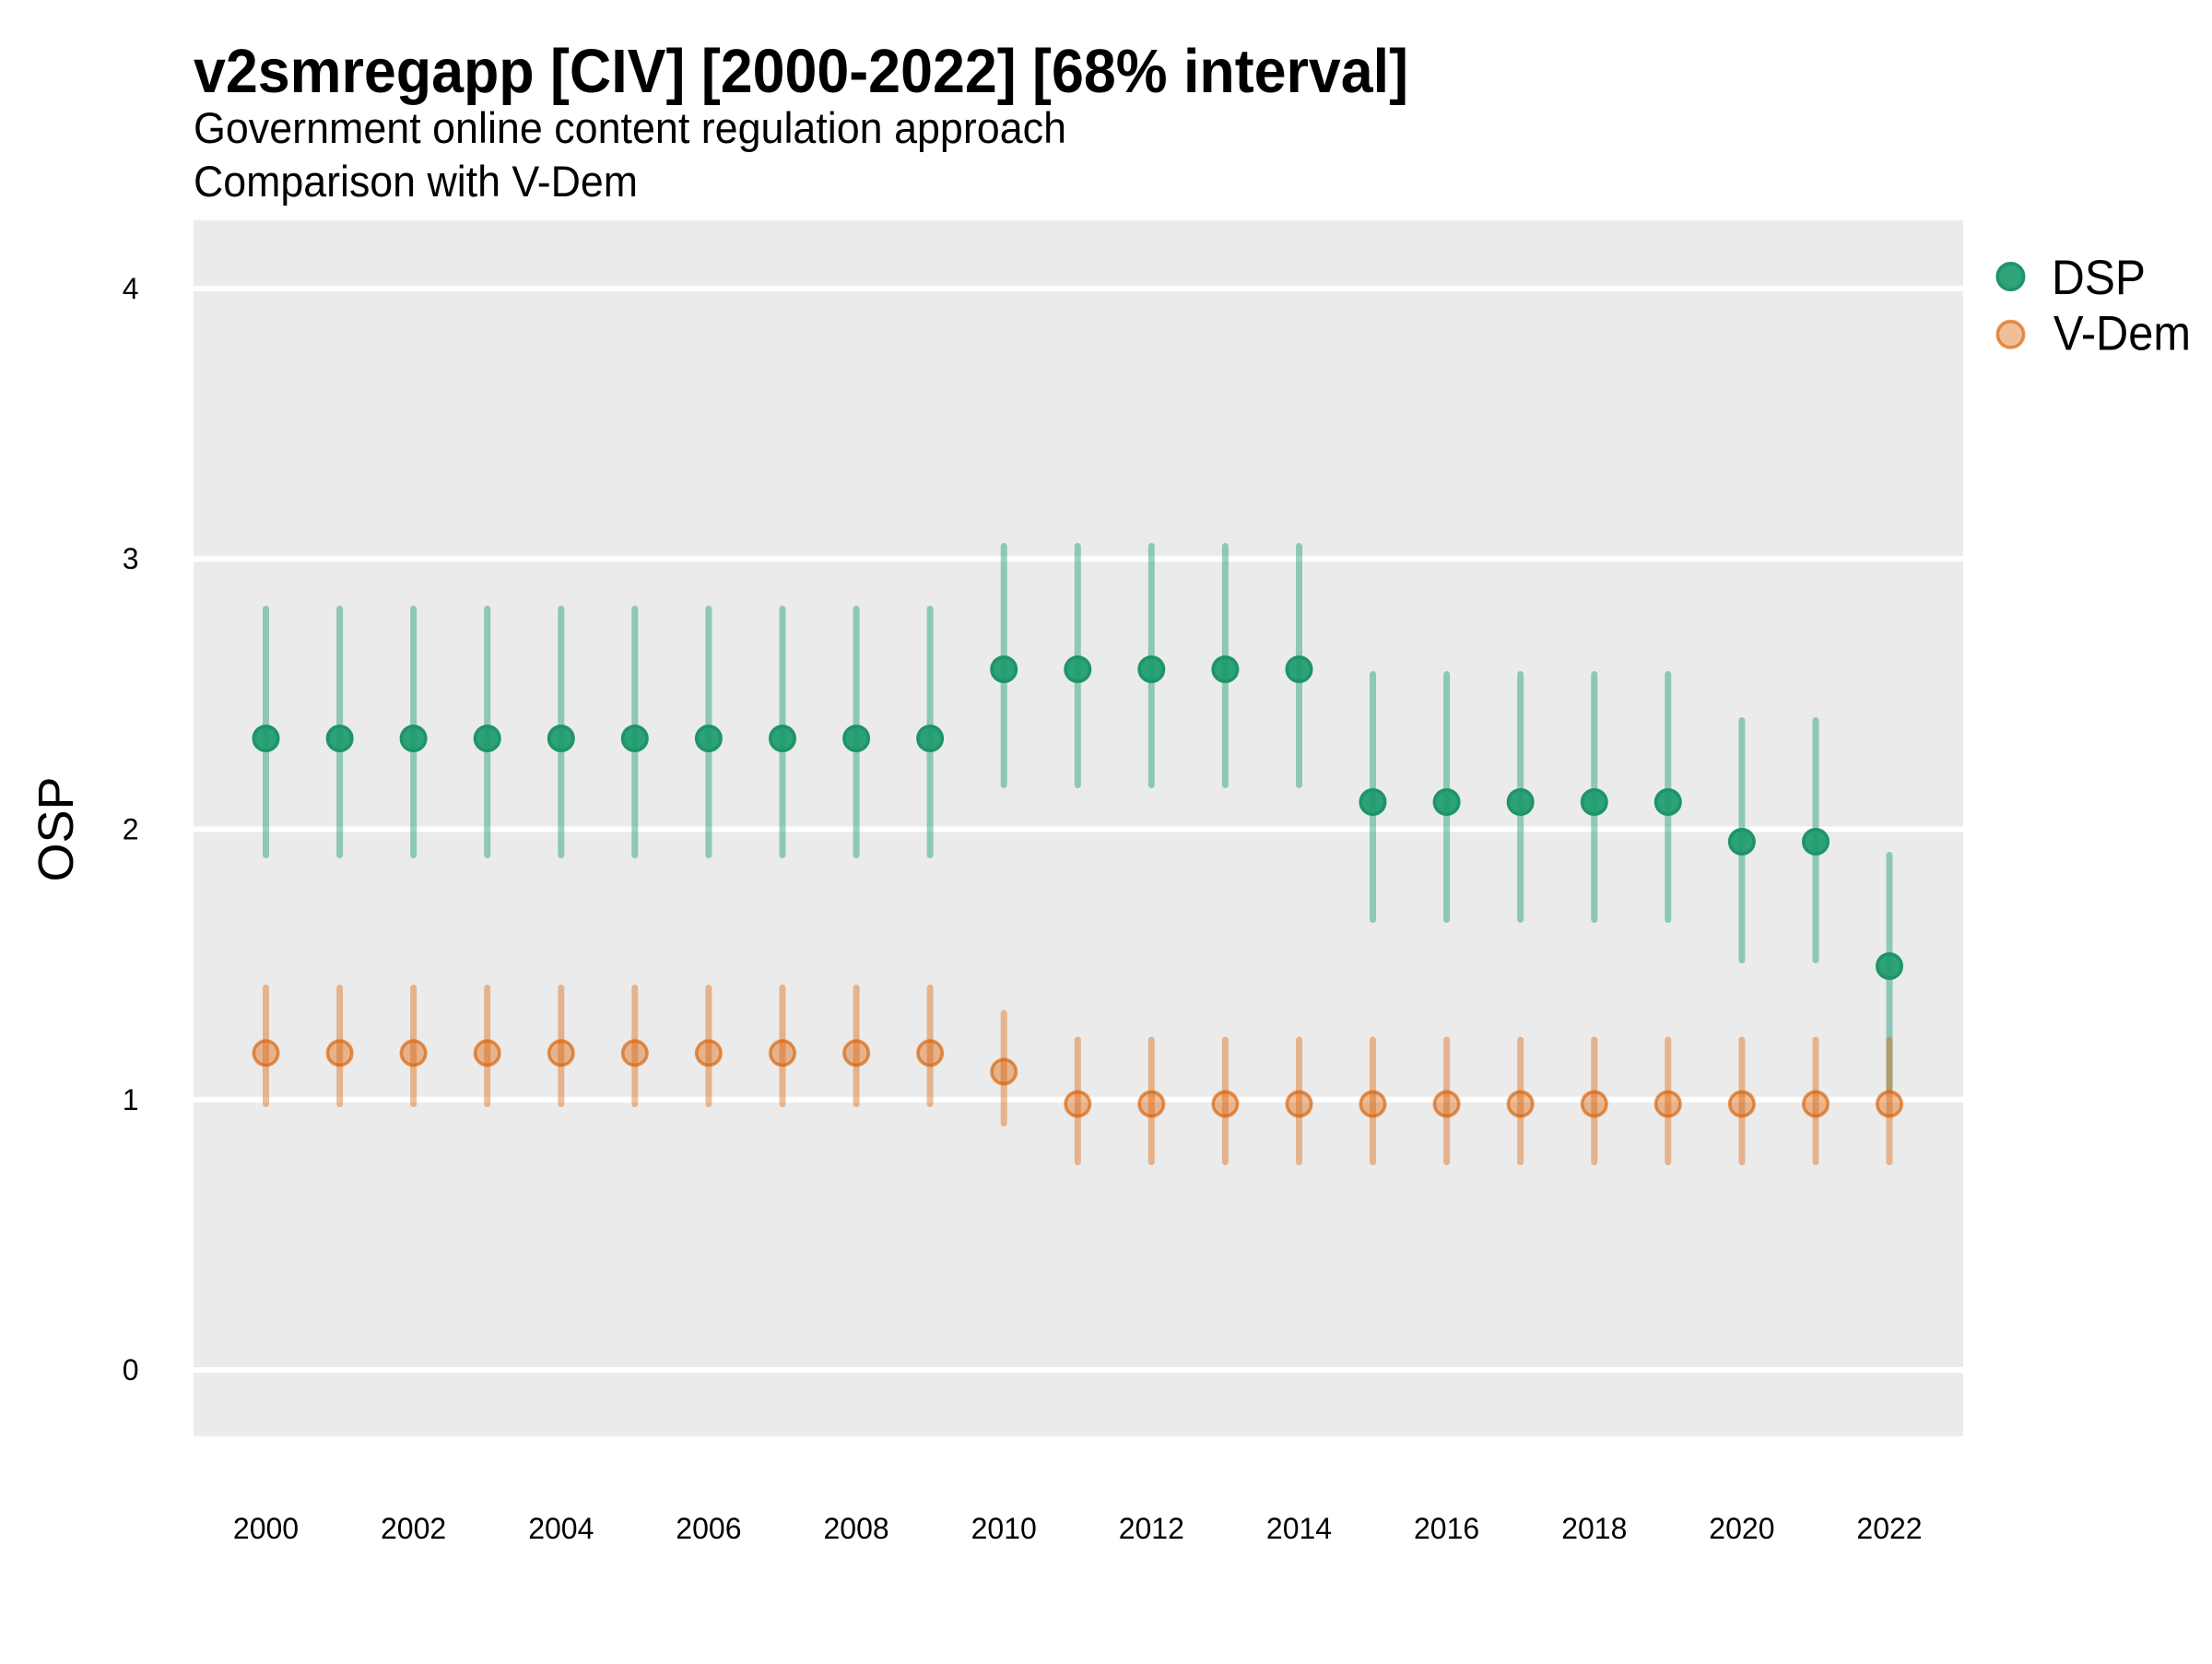  Describe the element at coordinates (1741, 1528) in the screenshot. I see `svg-text: 2020` at that location.